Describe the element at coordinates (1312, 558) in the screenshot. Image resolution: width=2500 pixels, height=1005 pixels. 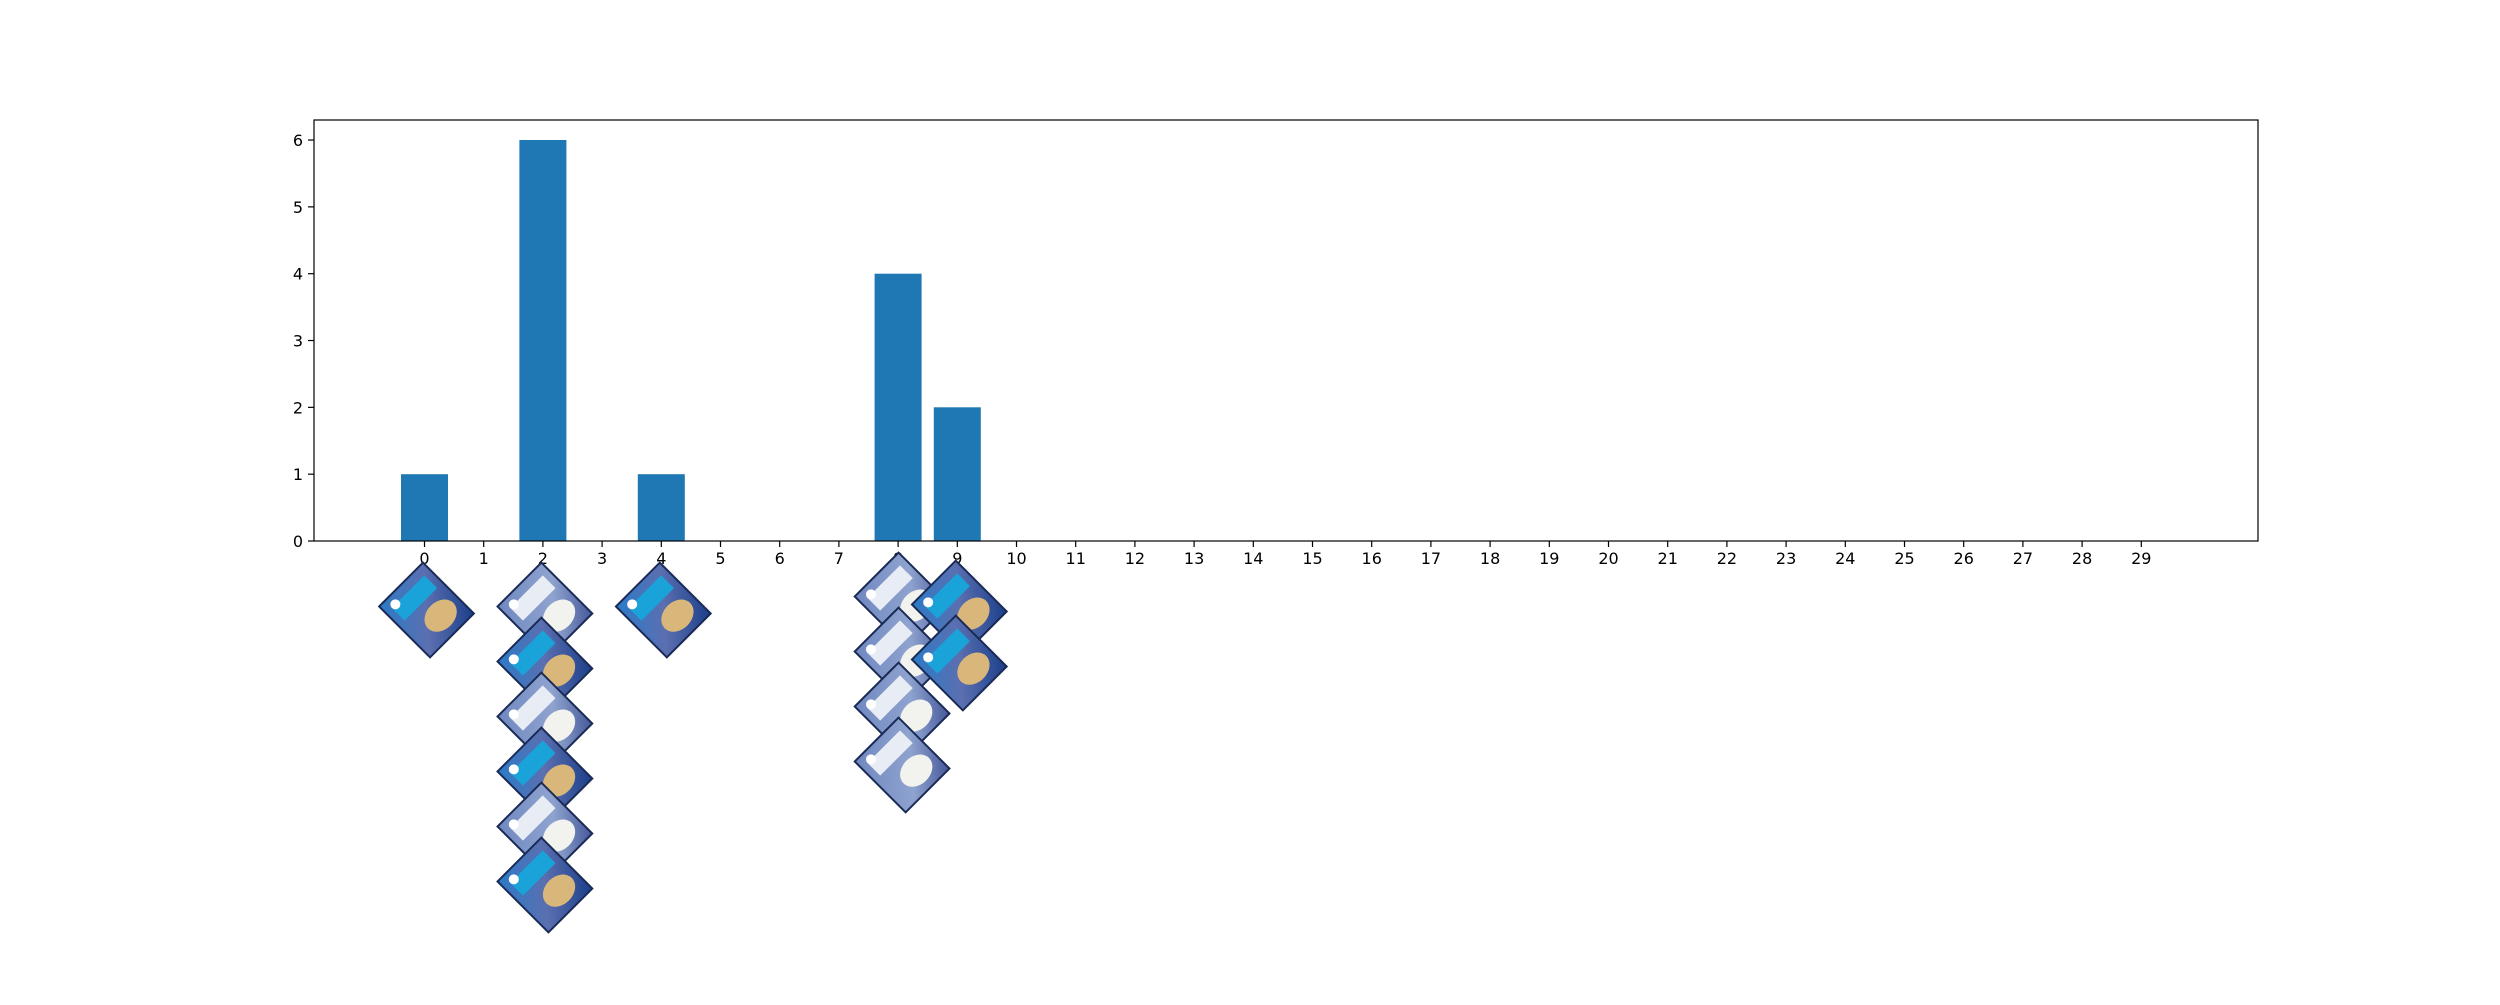
I see `x-tick-label: 15` at that location.